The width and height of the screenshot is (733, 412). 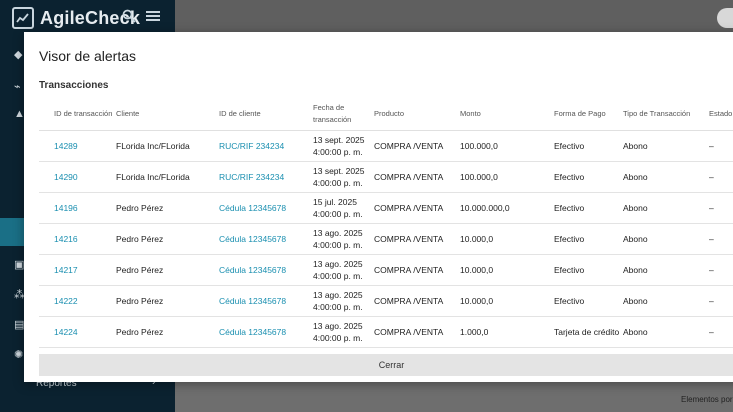 I want to click on transaction-id-link: 14222, so click(x=77, y=301).